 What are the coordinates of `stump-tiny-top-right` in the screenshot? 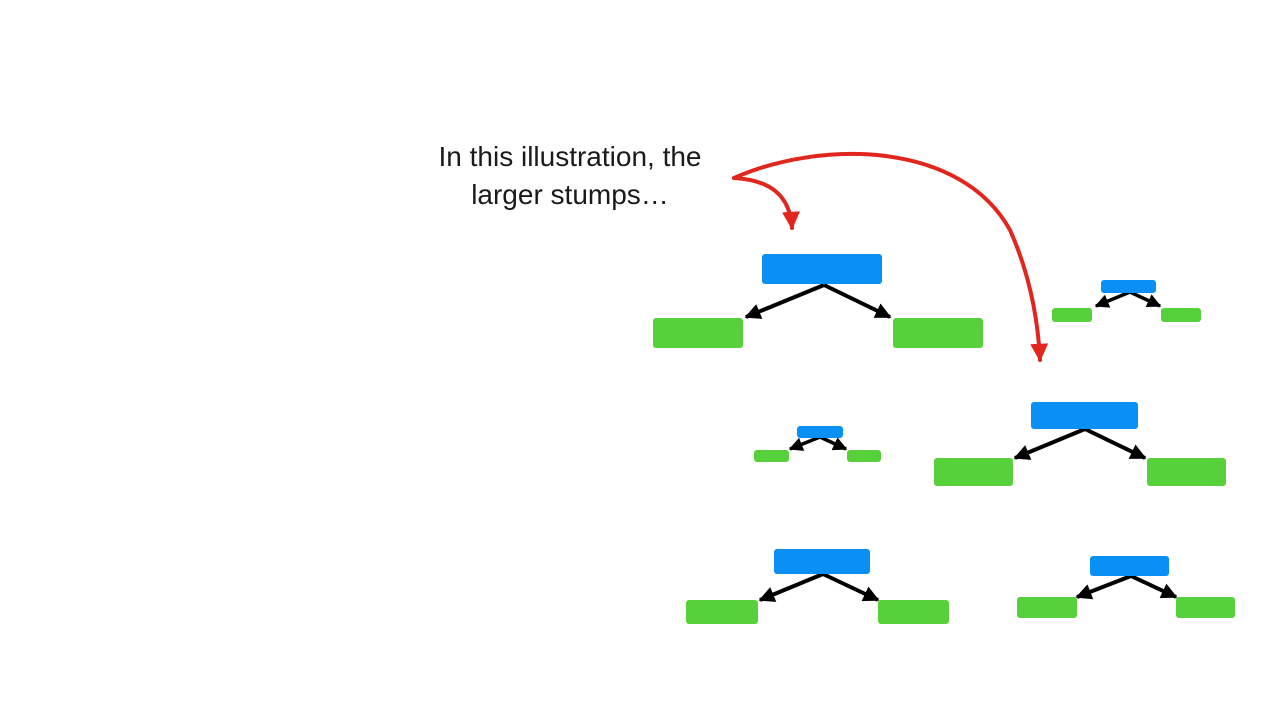 It's located at (1126, 301).